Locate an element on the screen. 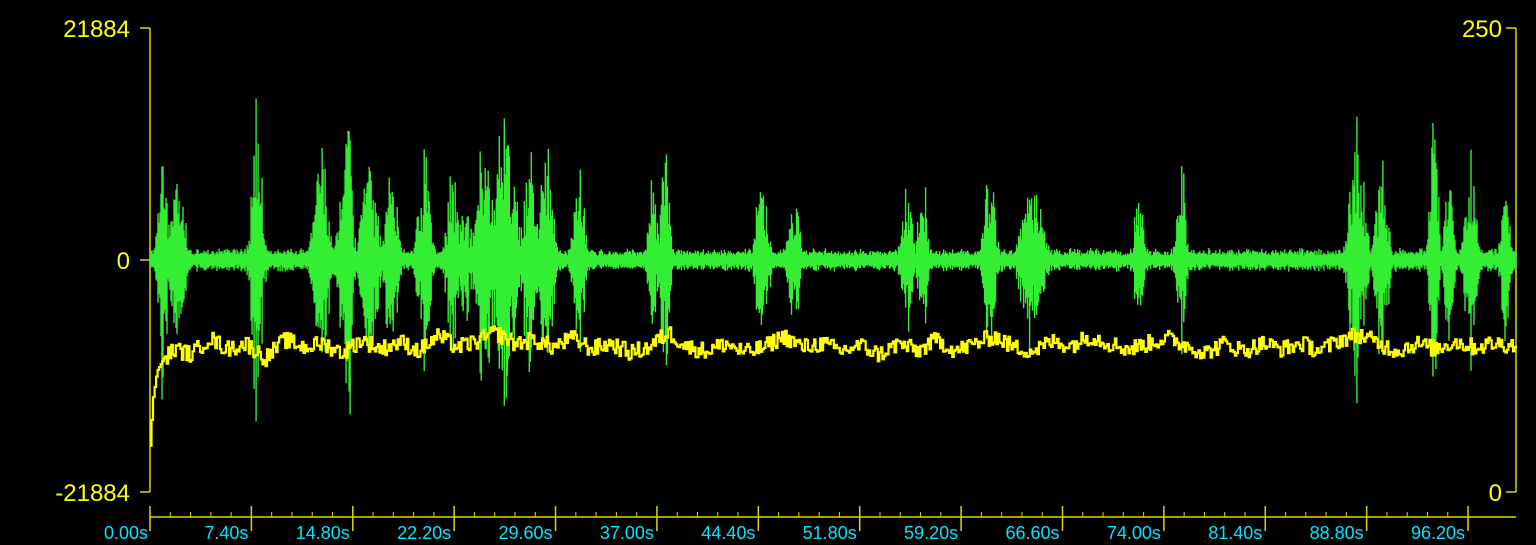 The width and height of the screenshot is (1536, 545). x-tick-label: 29.60s is located at coordinates (526, 533).